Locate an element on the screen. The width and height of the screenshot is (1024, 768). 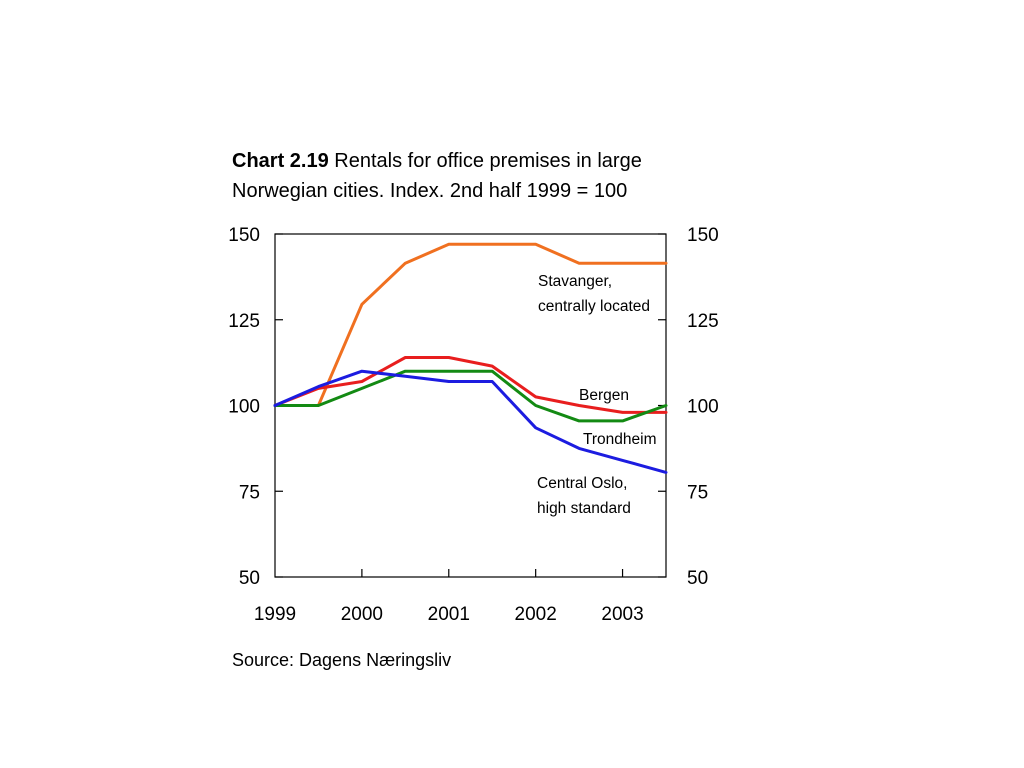
y-tick-label-right: 125 is located at coordinates (703, 321).